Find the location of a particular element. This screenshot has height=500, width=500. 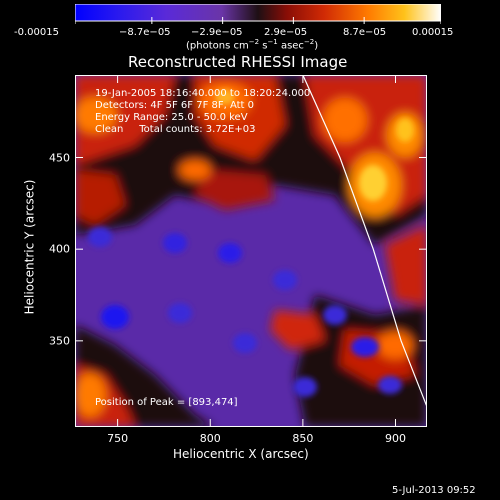

x-tick-label: 900 is located at coordinates (395, 438).